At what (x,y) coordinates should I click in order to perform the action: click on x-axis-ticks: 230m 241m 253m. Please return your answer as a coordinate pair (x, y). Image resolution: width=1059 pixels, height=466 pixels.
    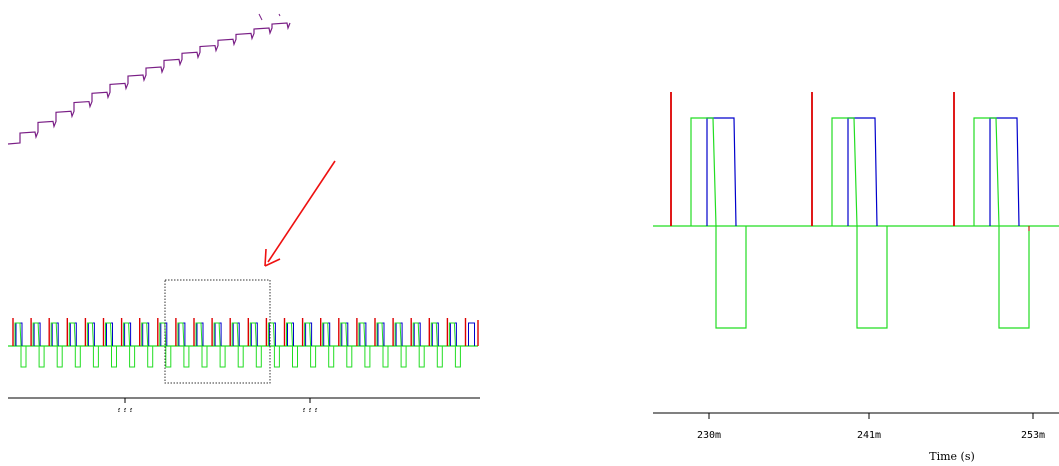
    Looking at the image, I should click on (871, 435).